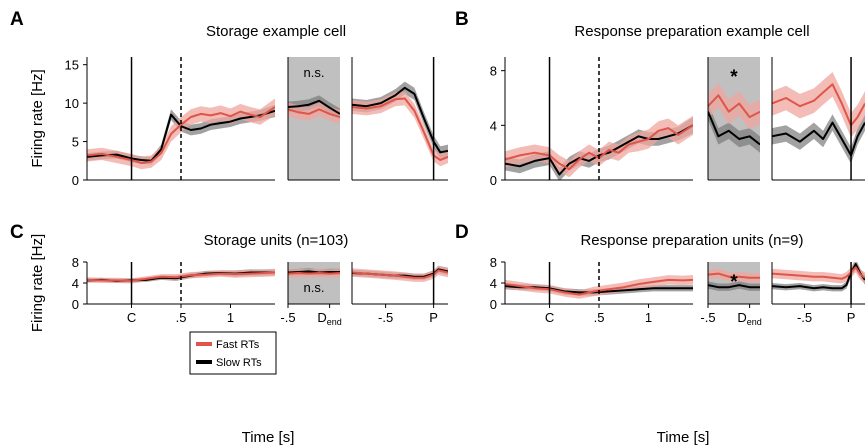 The width and height of the screenshot is (865, 448). I want to click on legend-box, so click(233, 353).